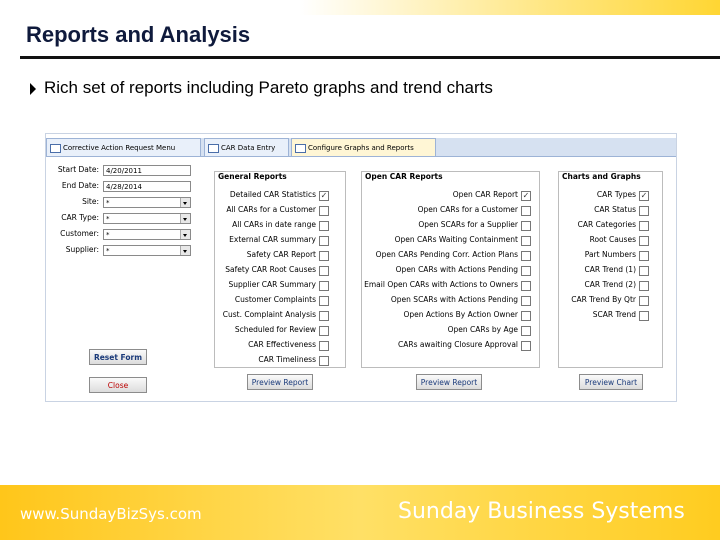 The height and width of the screenshot is (540, 720). What do you see at coordinates (467, 209) in the screenshot?
I see `report-label: Open CARs for a Customer` at bounding box center [467, 209].